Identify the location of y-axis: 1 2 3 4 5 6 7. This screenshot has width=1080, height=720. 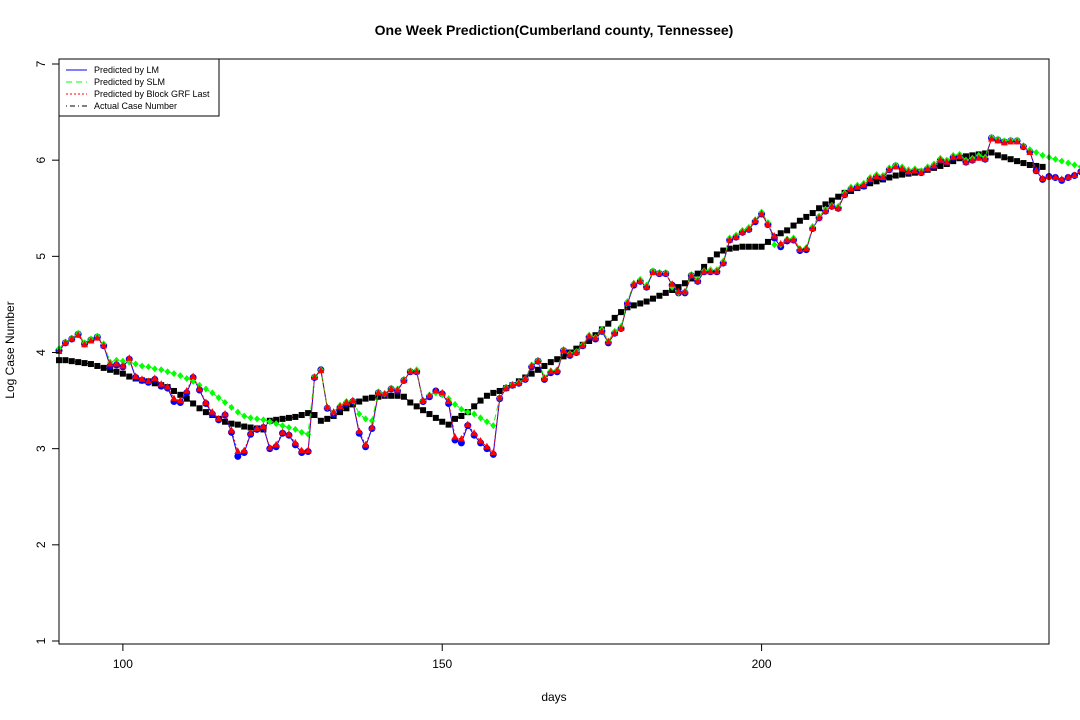
(47, 352).